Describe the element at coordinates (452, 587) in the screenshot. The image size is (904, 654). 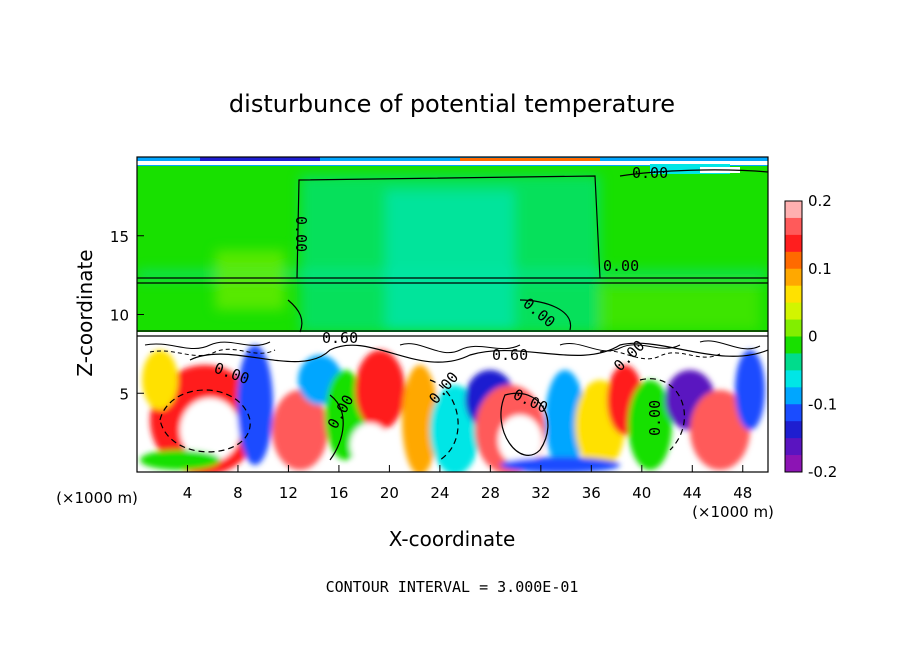
I see `contour-interval-note: CONTOUR INTERVAL = 3.000E-01` at that location.